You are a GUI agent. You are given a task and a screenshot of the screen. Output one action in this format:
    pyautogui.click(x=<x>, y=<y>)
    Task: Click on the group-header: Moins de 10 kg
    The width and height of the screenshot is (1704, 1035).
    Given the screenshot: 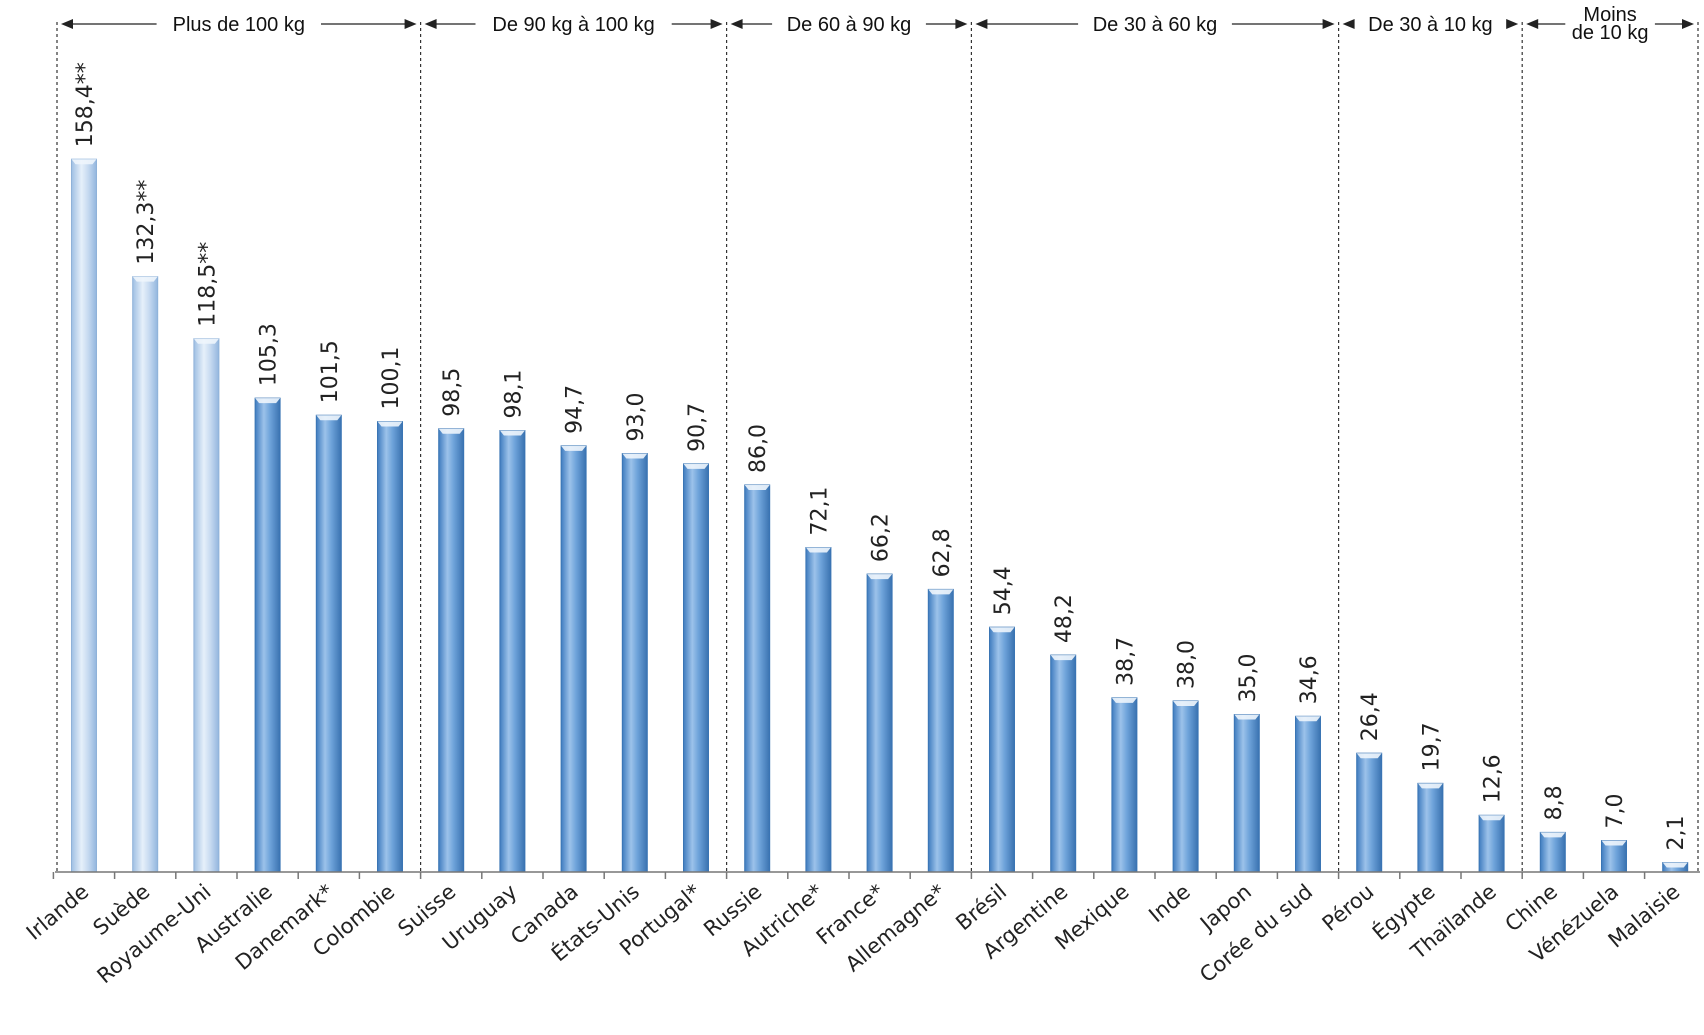 What is the action you would take?
    pyautogui.click(x=1610, y=24)
    